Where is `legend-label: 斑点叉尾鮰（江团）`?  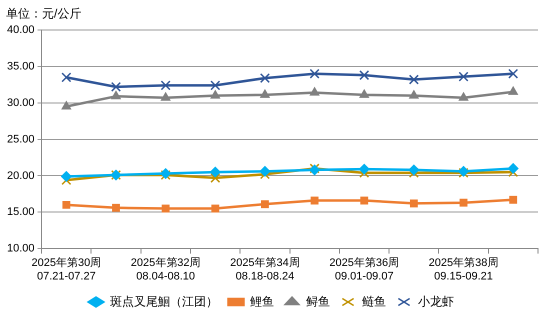 legend-label: 斑点叉尾鮰（江团） is located at coordinates (164, 301).